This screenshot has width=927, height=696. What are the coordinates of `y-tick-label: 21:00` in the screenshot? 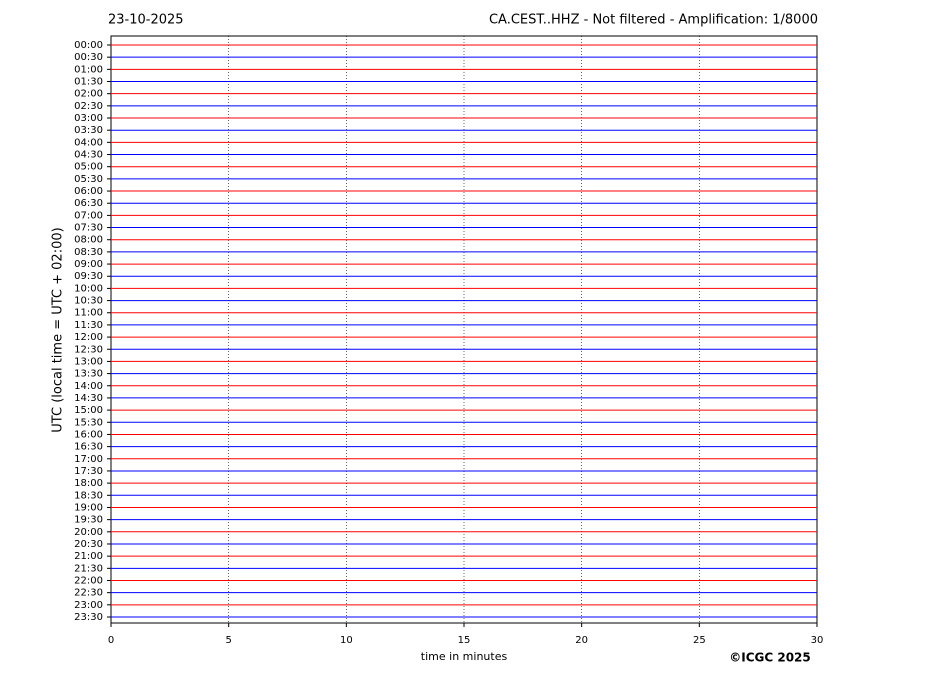 It's located at (88, 556).